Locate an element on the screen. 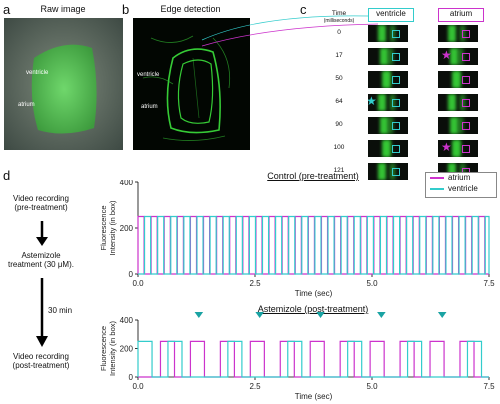  edge-image: ventricle atrium is located at coordinates (191, 84).